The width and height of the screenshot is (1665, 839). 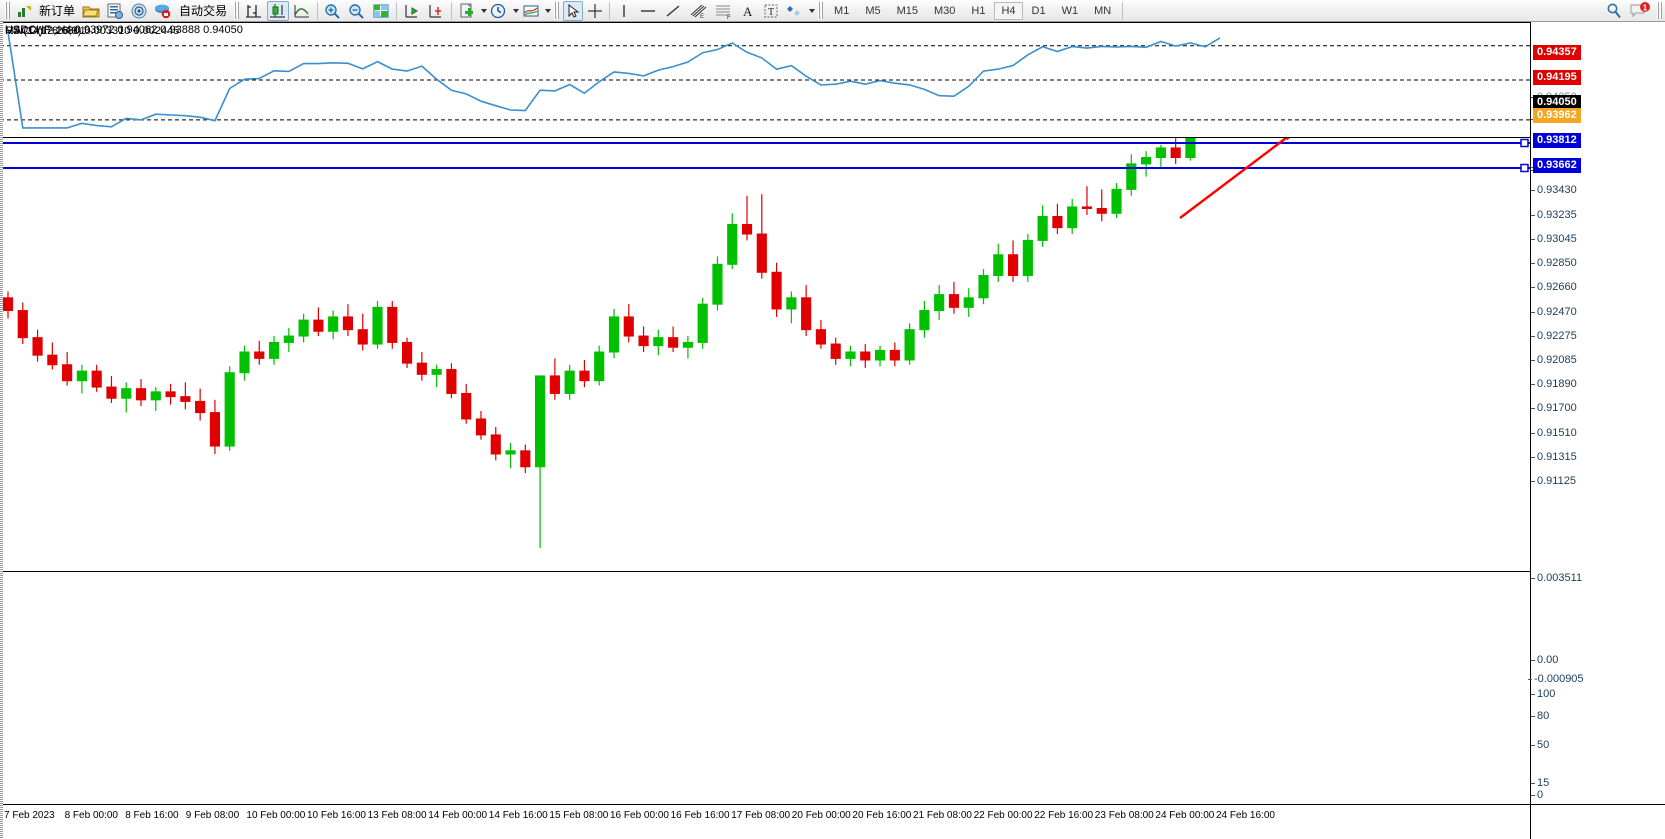 I want to click on fibonacci-icon: F, so click(x=724, y=11).